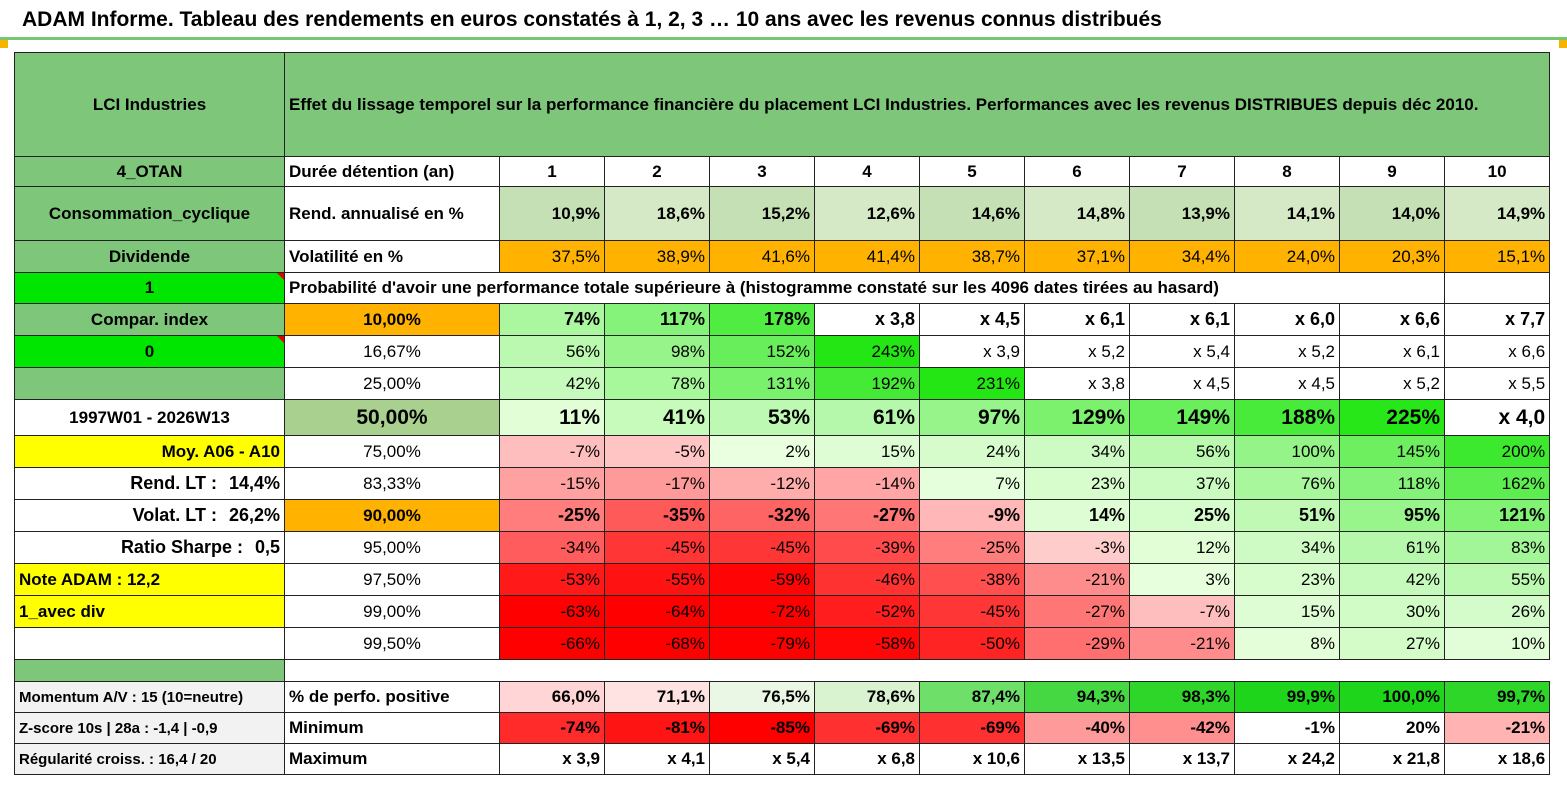 This screenshot has height=785, width=1567. Describe the element at coordinates (552, 171) in the screenshot. I see `year-header: 1` at that location.